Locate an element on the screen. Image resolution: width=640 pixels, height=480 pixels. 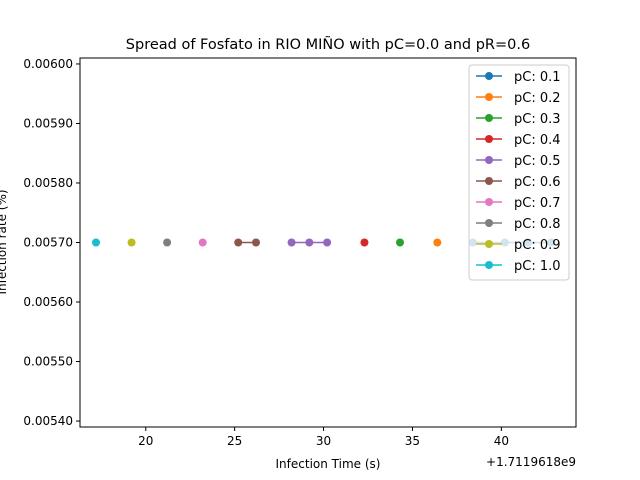
y-tick-label: 0.00590 is located at coordinates (48, 123).